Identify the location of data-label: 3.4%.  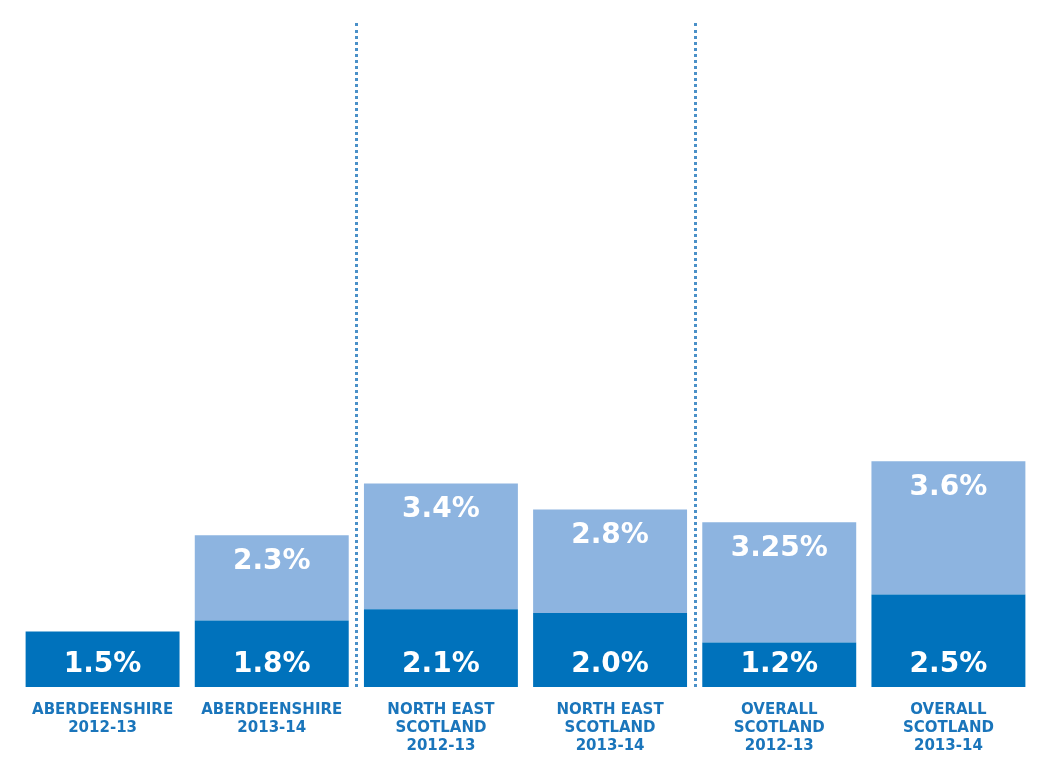
(441, 507).